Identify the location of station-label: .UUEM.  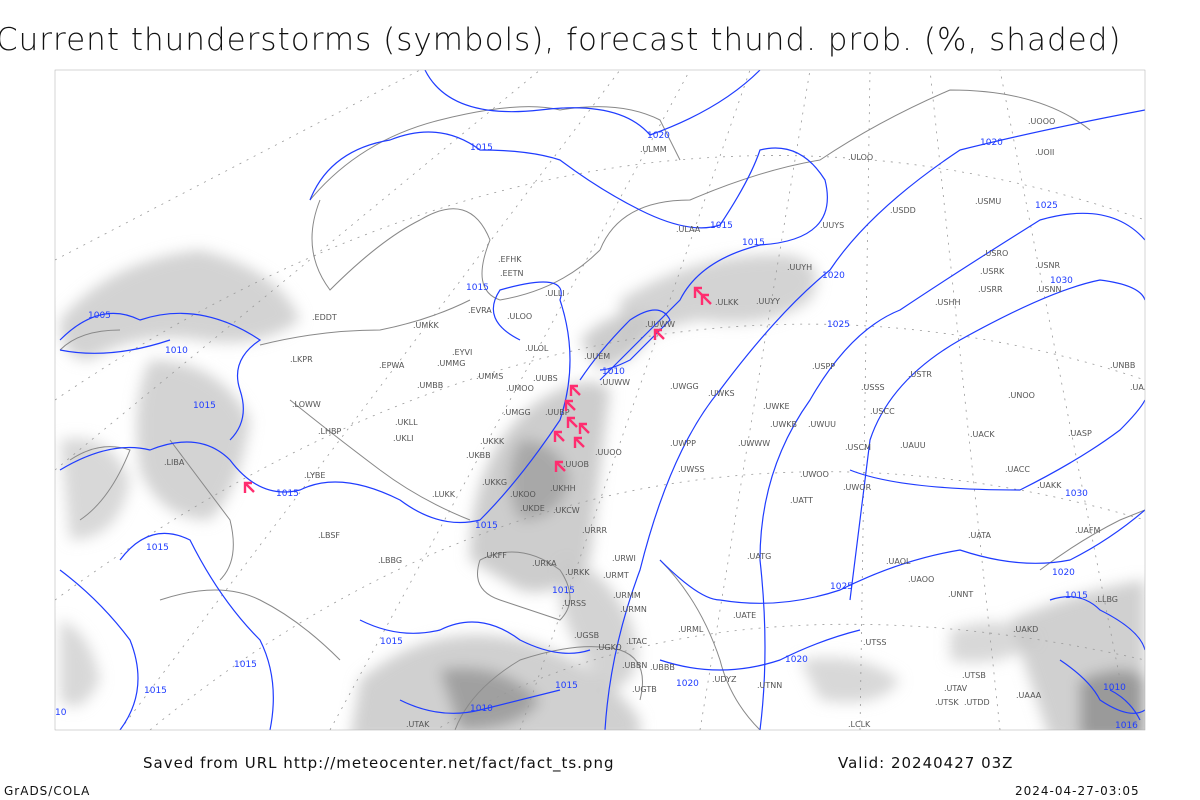
(597, 356).